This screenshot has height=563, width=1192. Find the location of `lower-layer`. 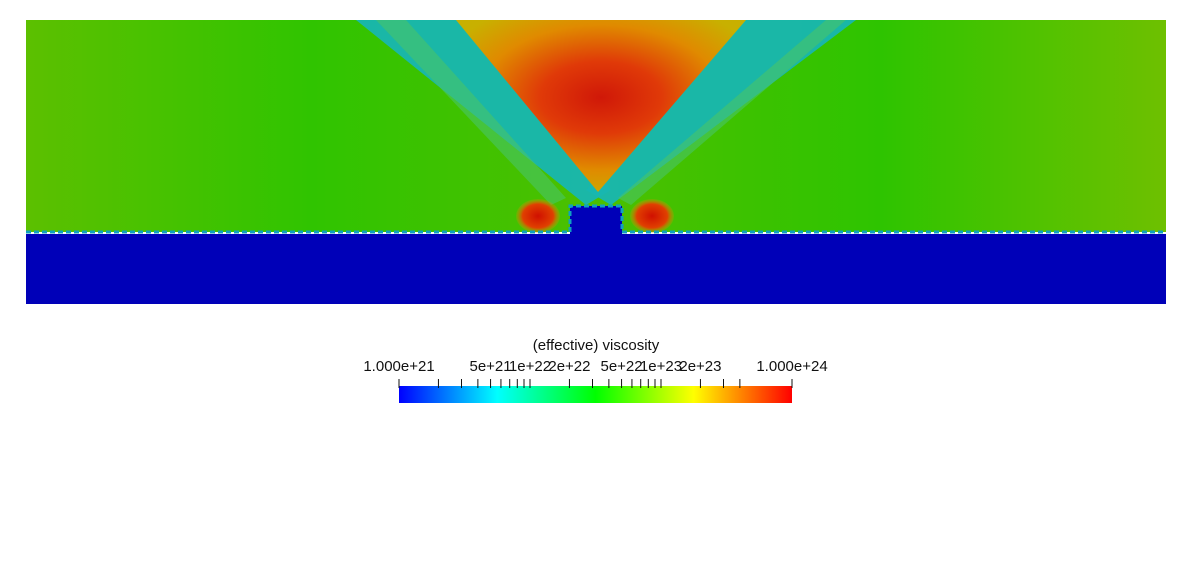

lower-layer is located at coordinates (596, 269).